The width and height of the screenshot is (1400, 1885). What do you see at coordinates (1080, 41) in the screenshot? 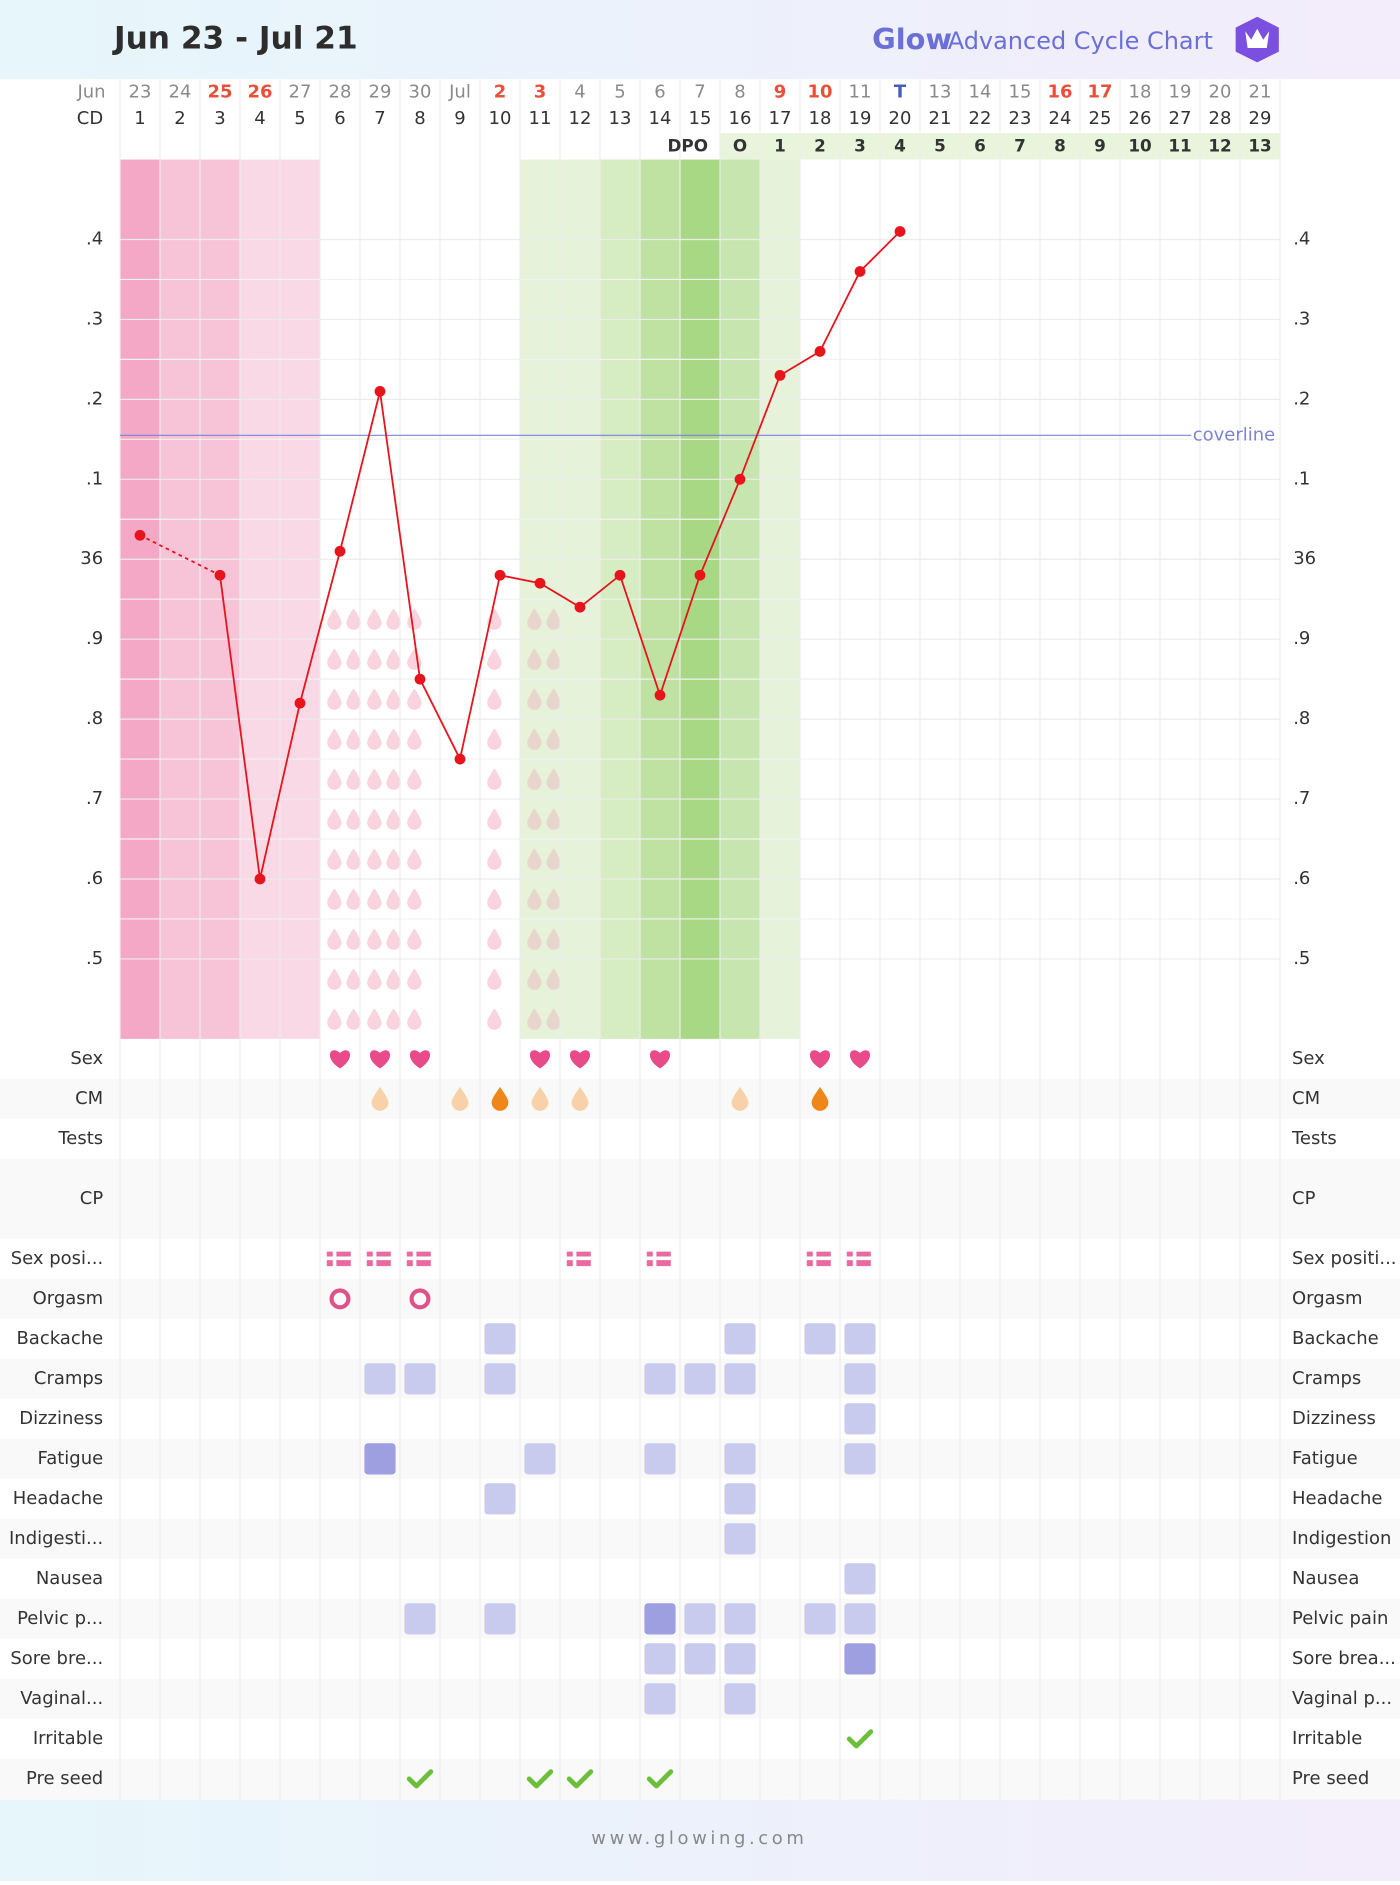
I see `brand-subtitle: Advanced Cycle Chart` at bounding box center [1080, 41].